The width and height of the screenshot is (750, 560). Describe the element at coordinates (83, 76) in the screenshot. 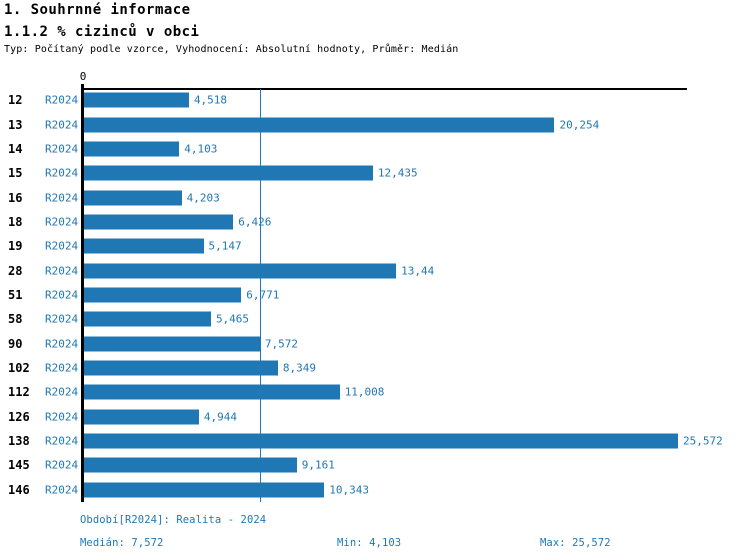

I see `x-axis-zero-tick-label: 0` at that location.